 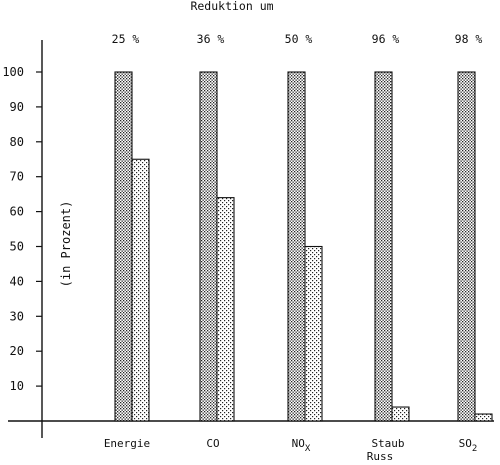 I want to click on reduction-label: 98 %, so click(x=469, y=39).